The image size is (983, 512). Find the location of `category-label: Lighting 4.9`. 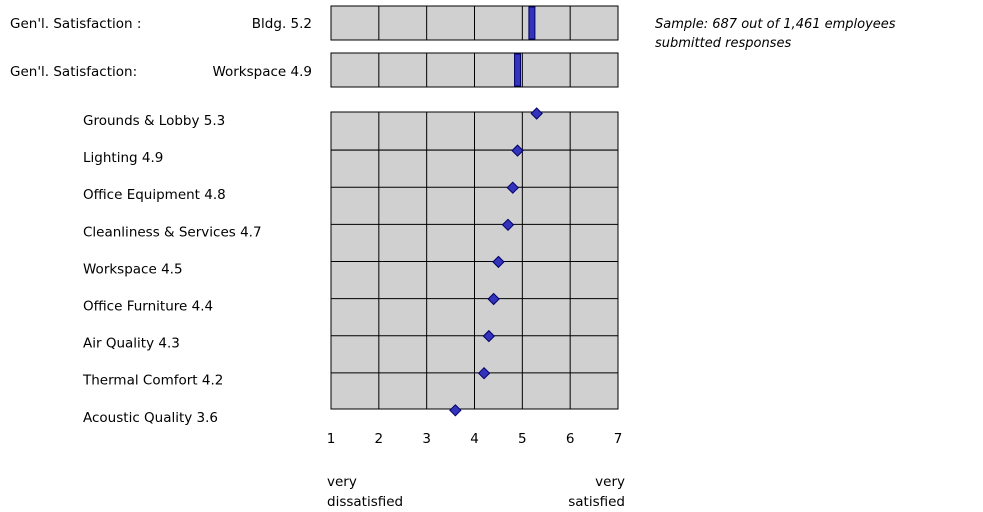

category-label: Lighting 4.9 is located at coordinates (123, 158).